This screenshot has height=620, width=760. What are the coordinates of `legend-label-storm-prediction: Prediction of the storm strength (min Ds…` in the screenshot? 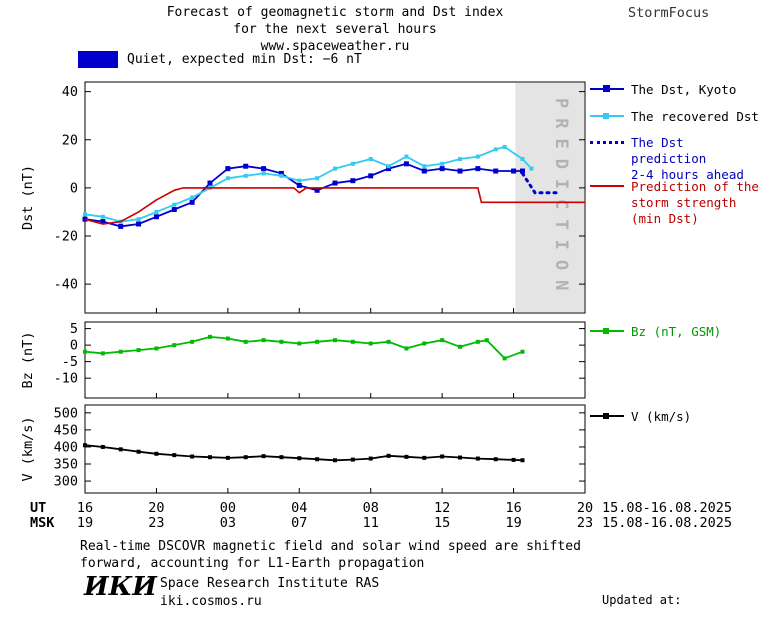 It's located at (695, 202).